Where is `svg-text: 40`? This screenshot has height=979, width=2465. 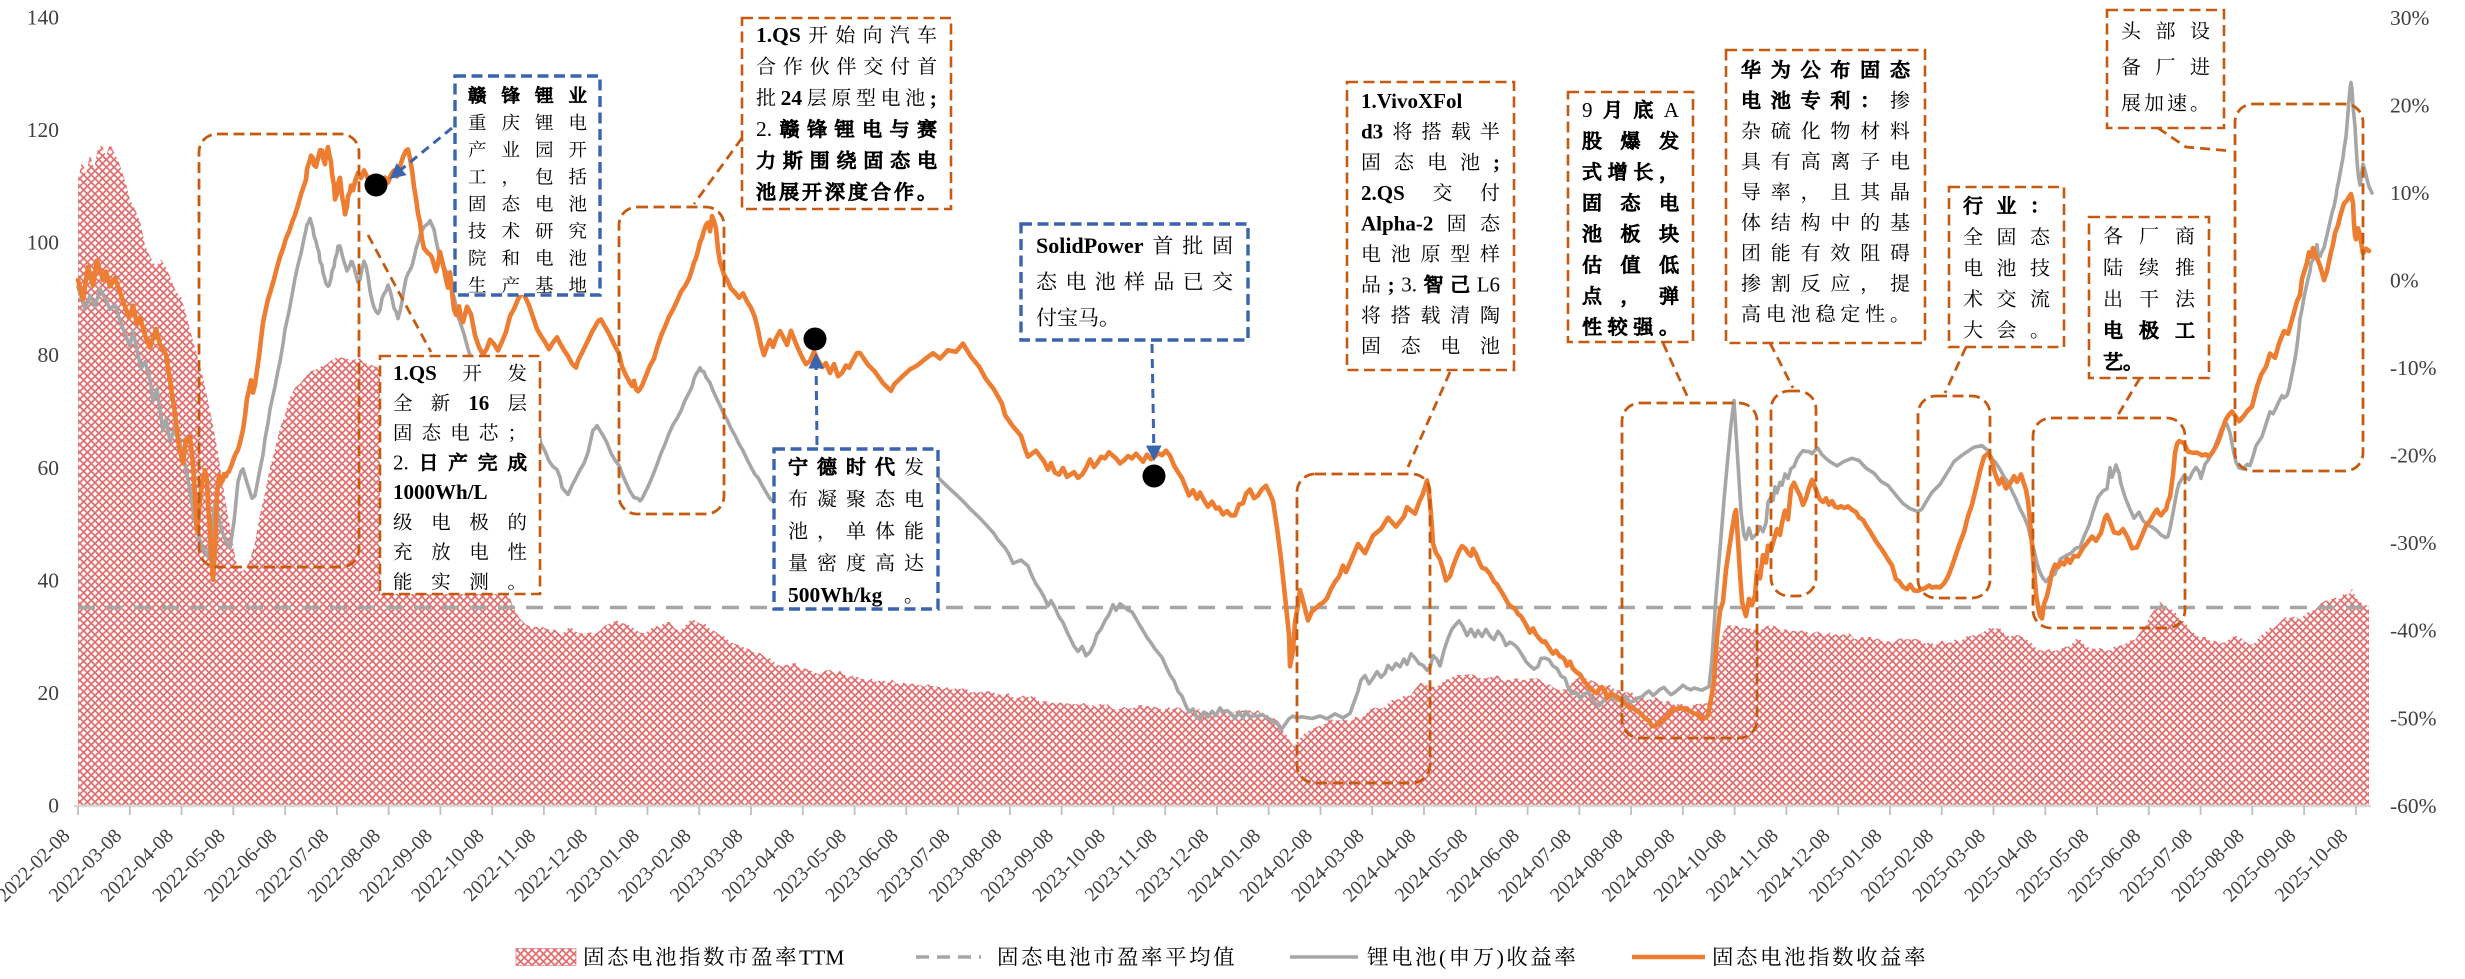
svg-text: 40 is located at coordinates (49, 580).